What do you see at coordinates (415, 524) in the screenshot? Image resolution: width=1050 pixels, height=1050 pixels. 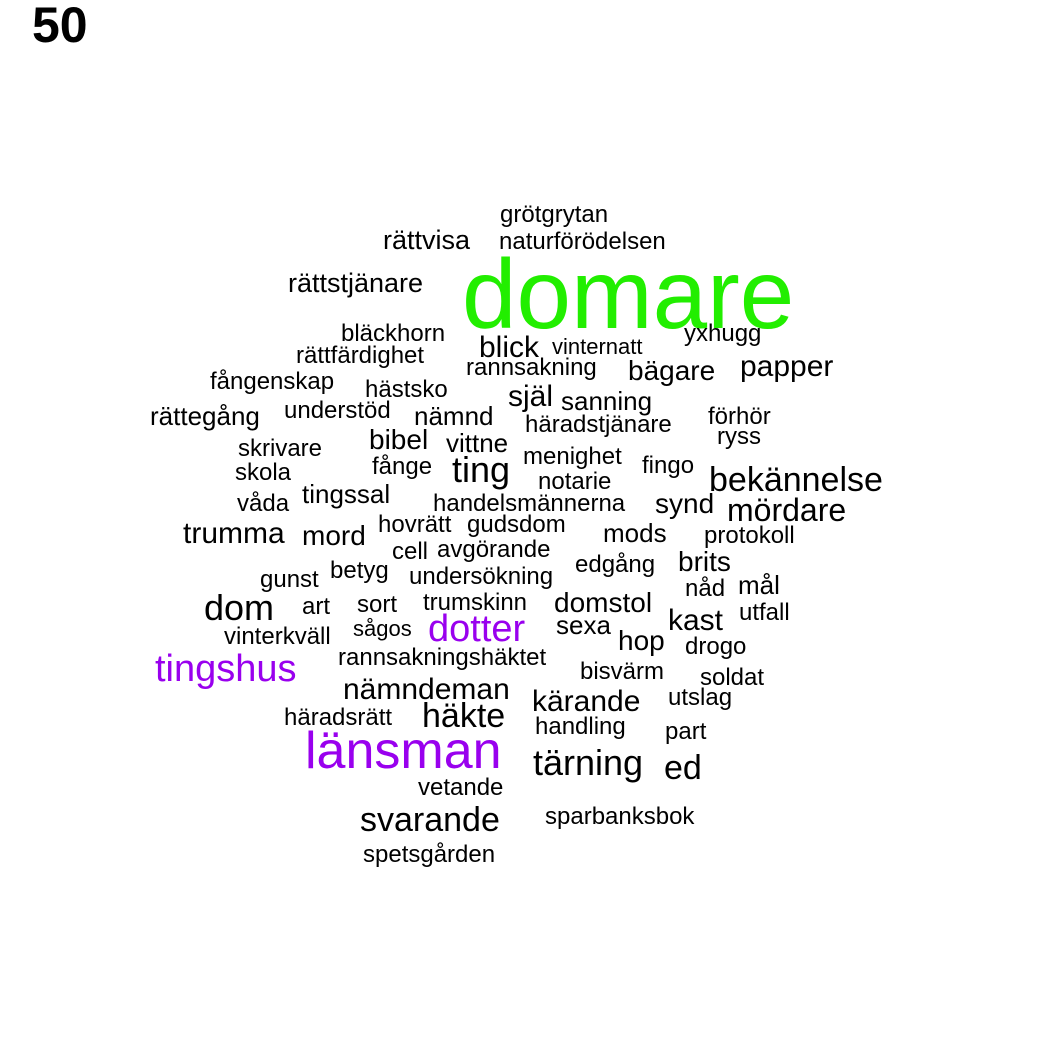 I see `cloud-word: hovrätt` at bounding box center [415, 524].